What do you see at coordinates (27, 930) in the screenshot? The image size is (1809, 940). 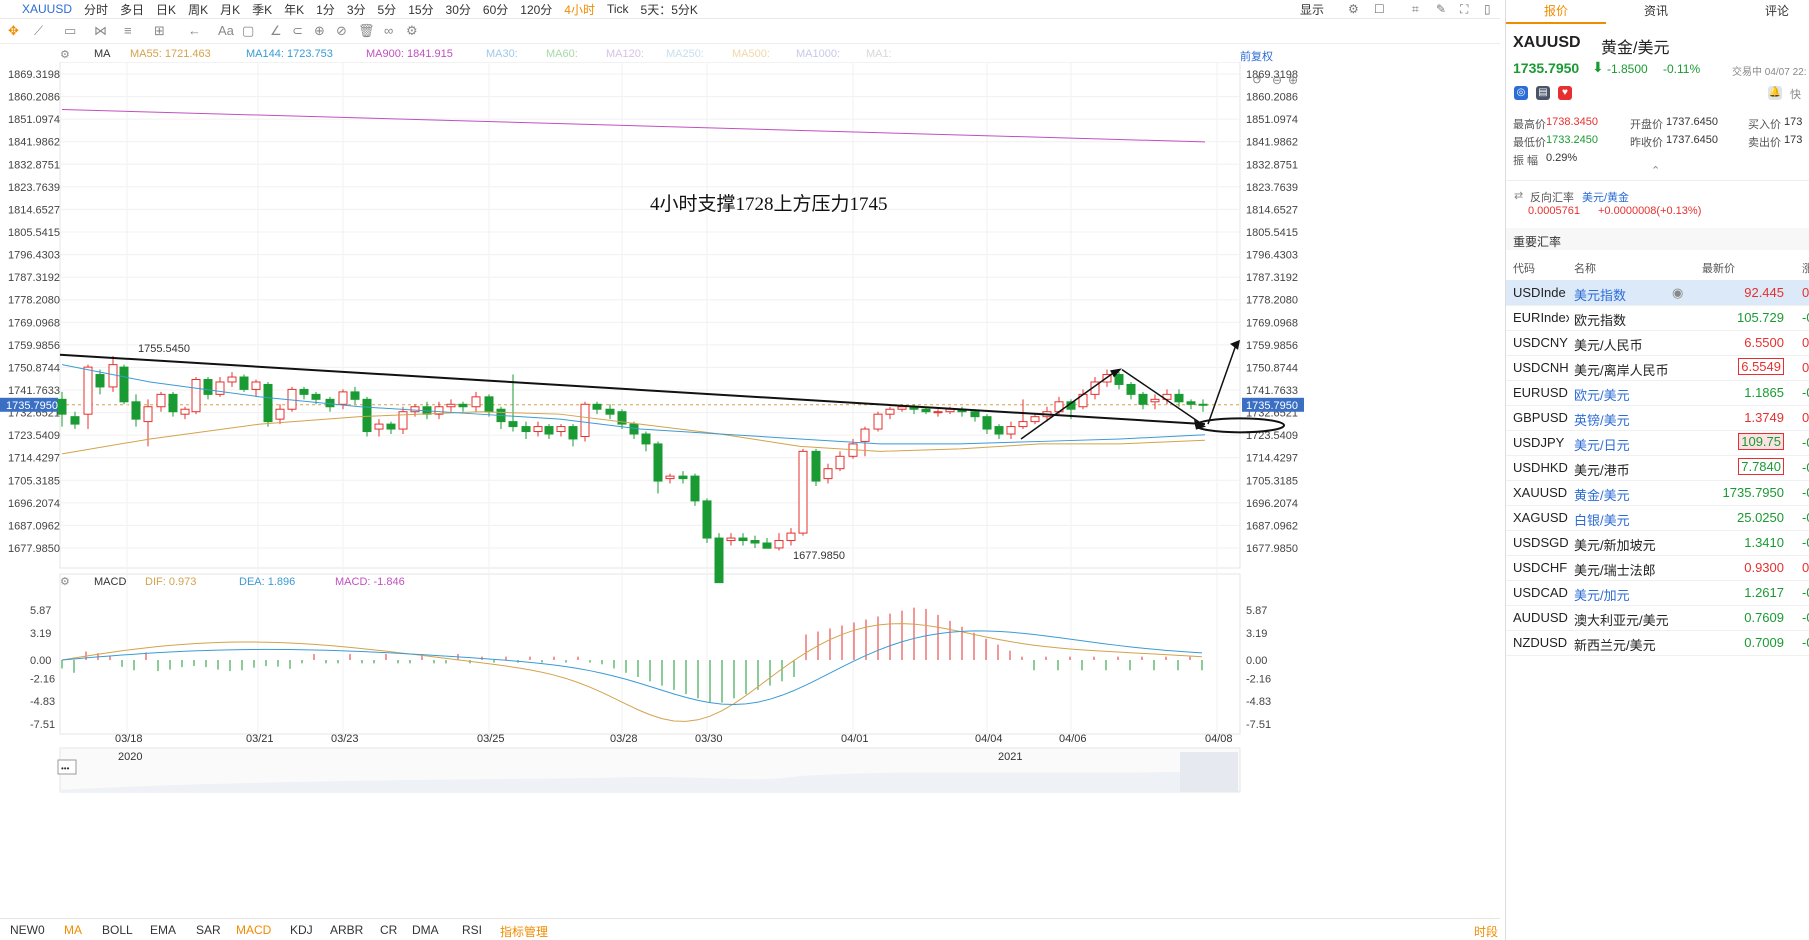 I see `indicator-0: NEW0` at bounding box center [27, 930].